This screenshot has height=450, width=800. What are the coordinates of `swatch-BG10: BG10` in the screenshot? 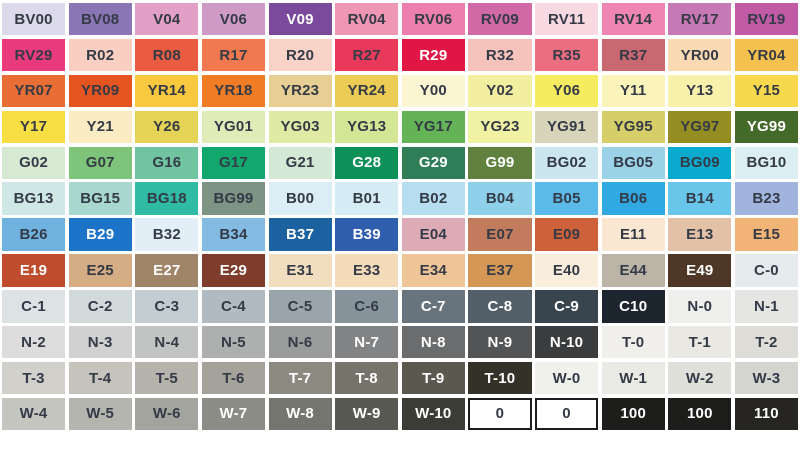 It's located at (766, 162).